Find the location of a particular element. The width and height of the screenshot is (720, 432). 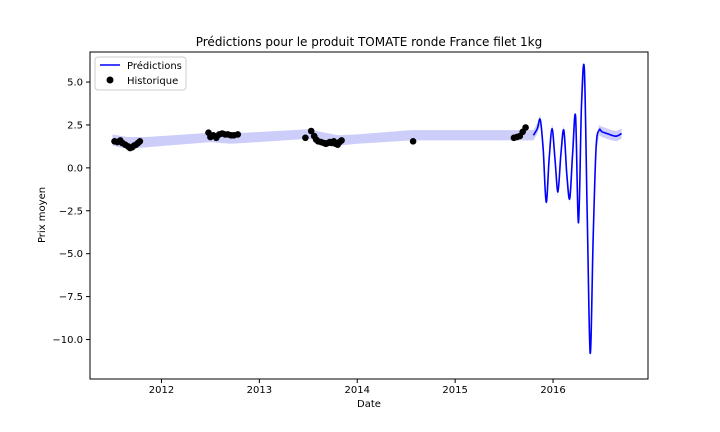

y-axis: 5.0 2.5 0.0 −2.5 −5.0 −7.5 −10.0 is located at coordinates (71, 212).